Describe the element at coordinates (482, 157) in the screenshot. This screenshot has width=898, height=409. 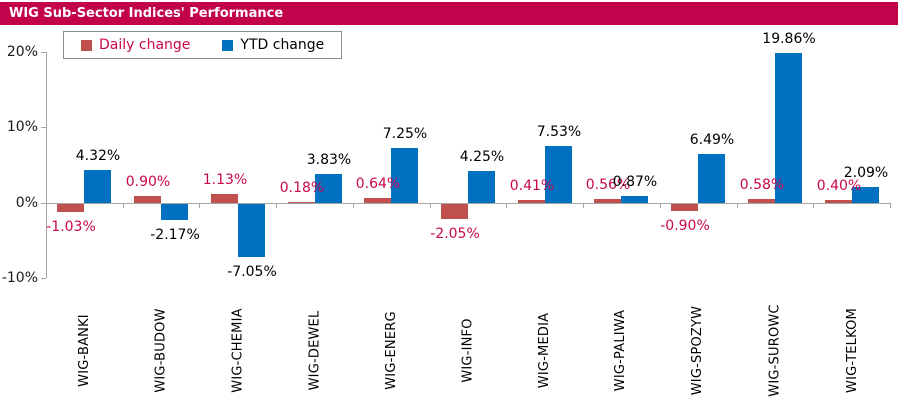
I see `ytd-bar-value-label: 4.25%` at that location.